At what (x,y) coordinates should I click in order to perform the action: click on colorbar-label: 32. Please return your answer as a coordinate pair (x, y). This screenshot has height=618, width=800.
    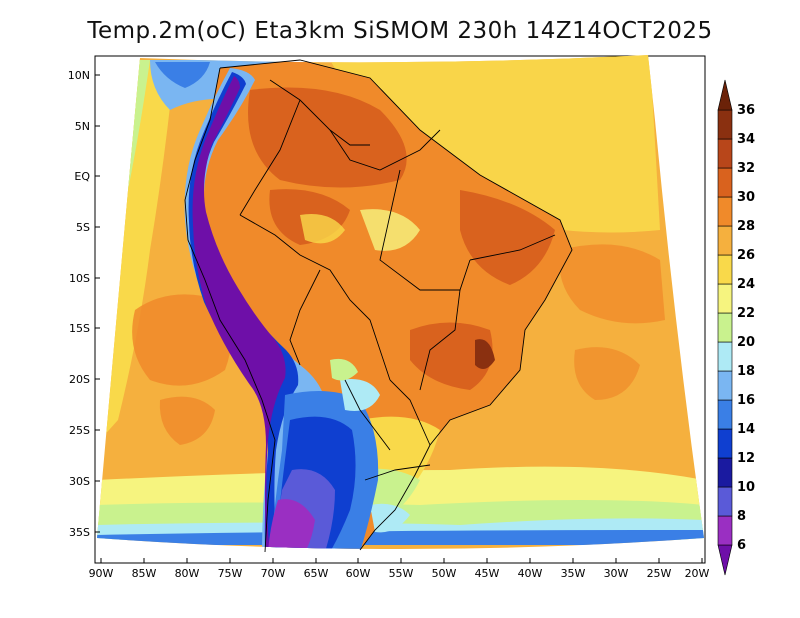
    Looking at the image, I should click on (746, 168).